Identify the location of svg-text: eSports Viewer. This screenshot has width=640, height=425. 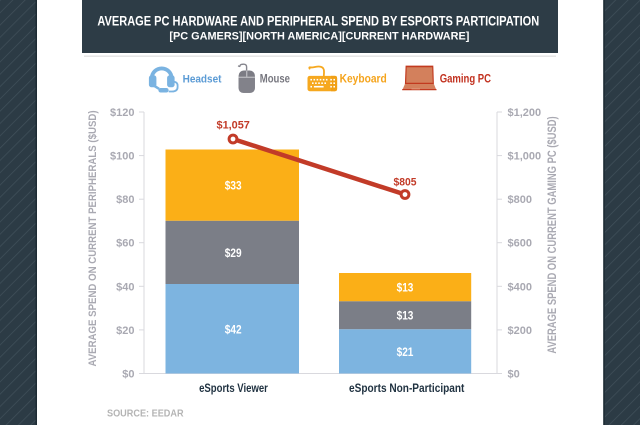
(234, 388).